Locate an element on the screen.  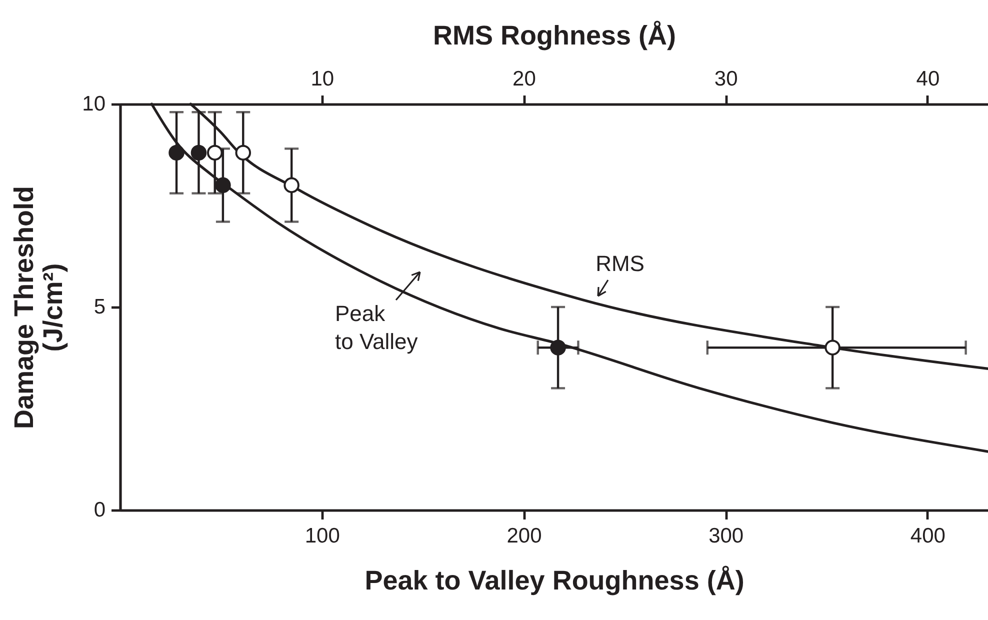
y-tick-label: 0 is located at coordinates (100, 510).